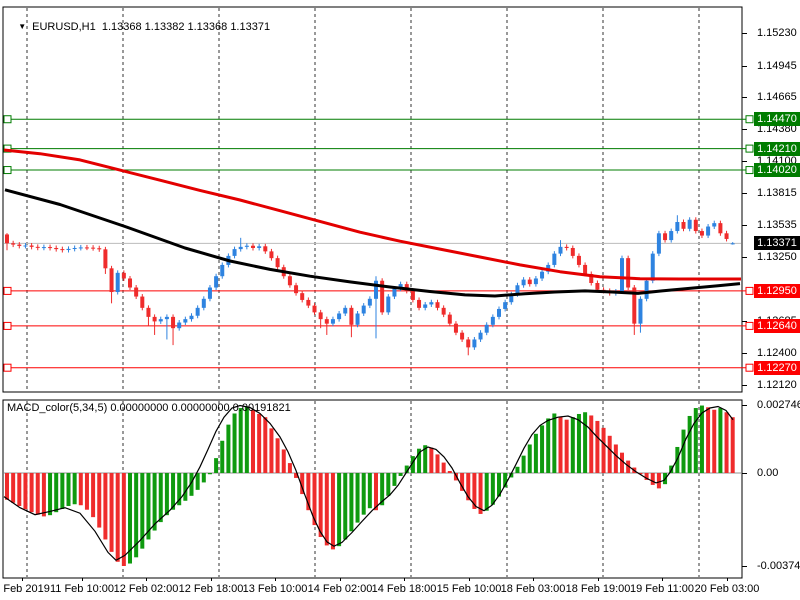  Describe the element at coordinates (744, 566) in the screenshot. I see `macd-axis-tick` at that location.